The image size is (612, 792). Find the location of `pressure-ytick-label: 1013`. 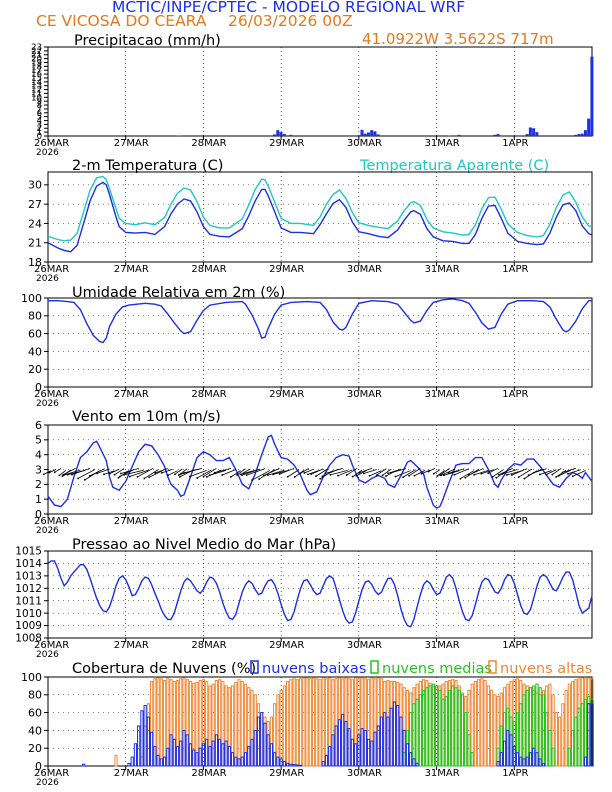

pressure-ytick-label: 1013 is located at coordinates (28, 577).